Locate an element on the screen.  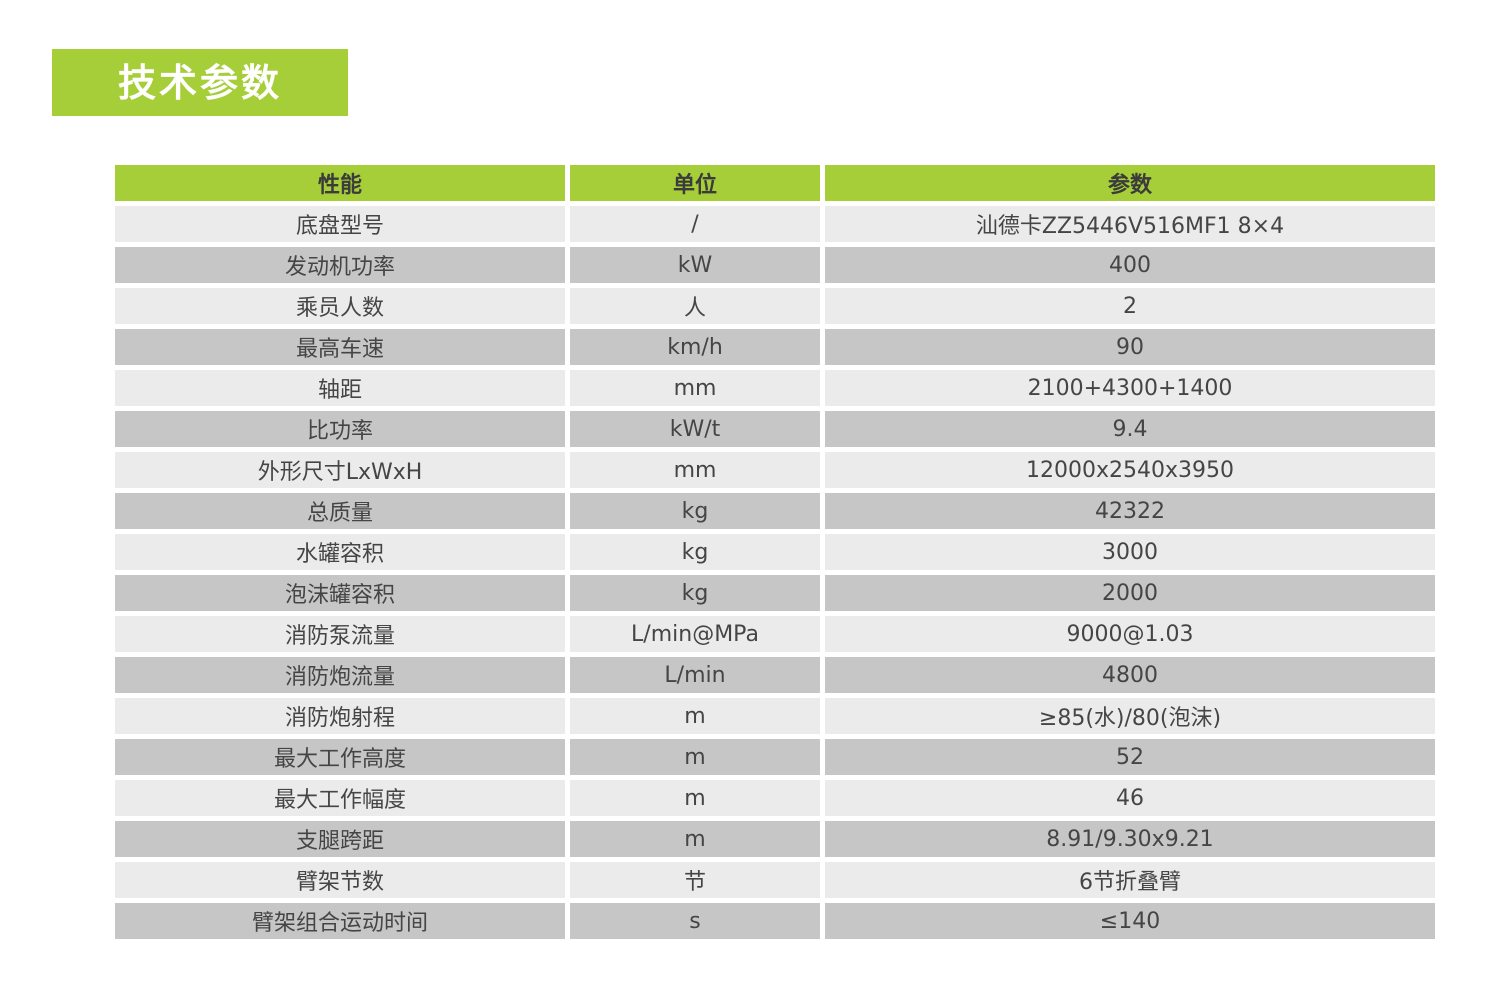
table-row: 比功率 kW/t 9.4 is located at coordinates (775, 429).